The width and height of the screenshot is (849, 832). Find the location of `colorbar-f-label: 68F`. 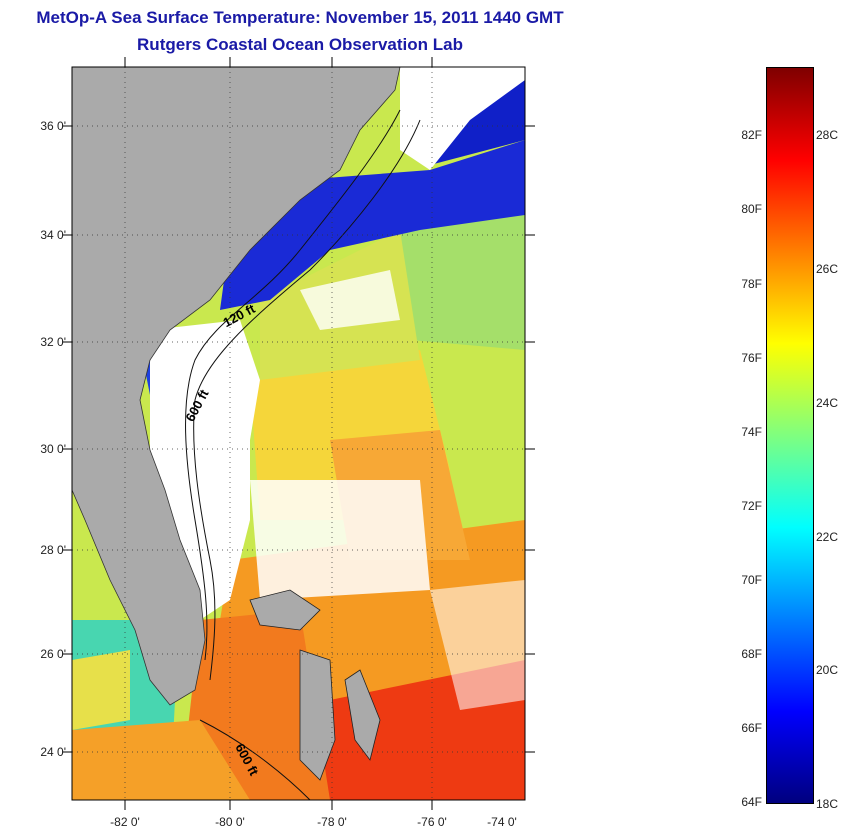

colorbar-f-label: 68F is located at coordinates (751, 654).